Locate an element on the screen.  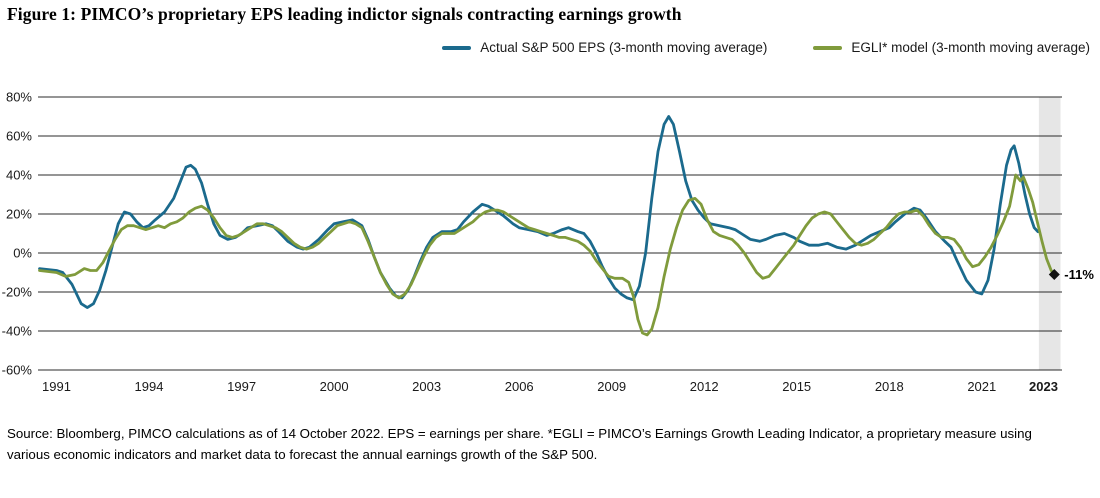
forecast-band is located at coordinates (1049, 233).